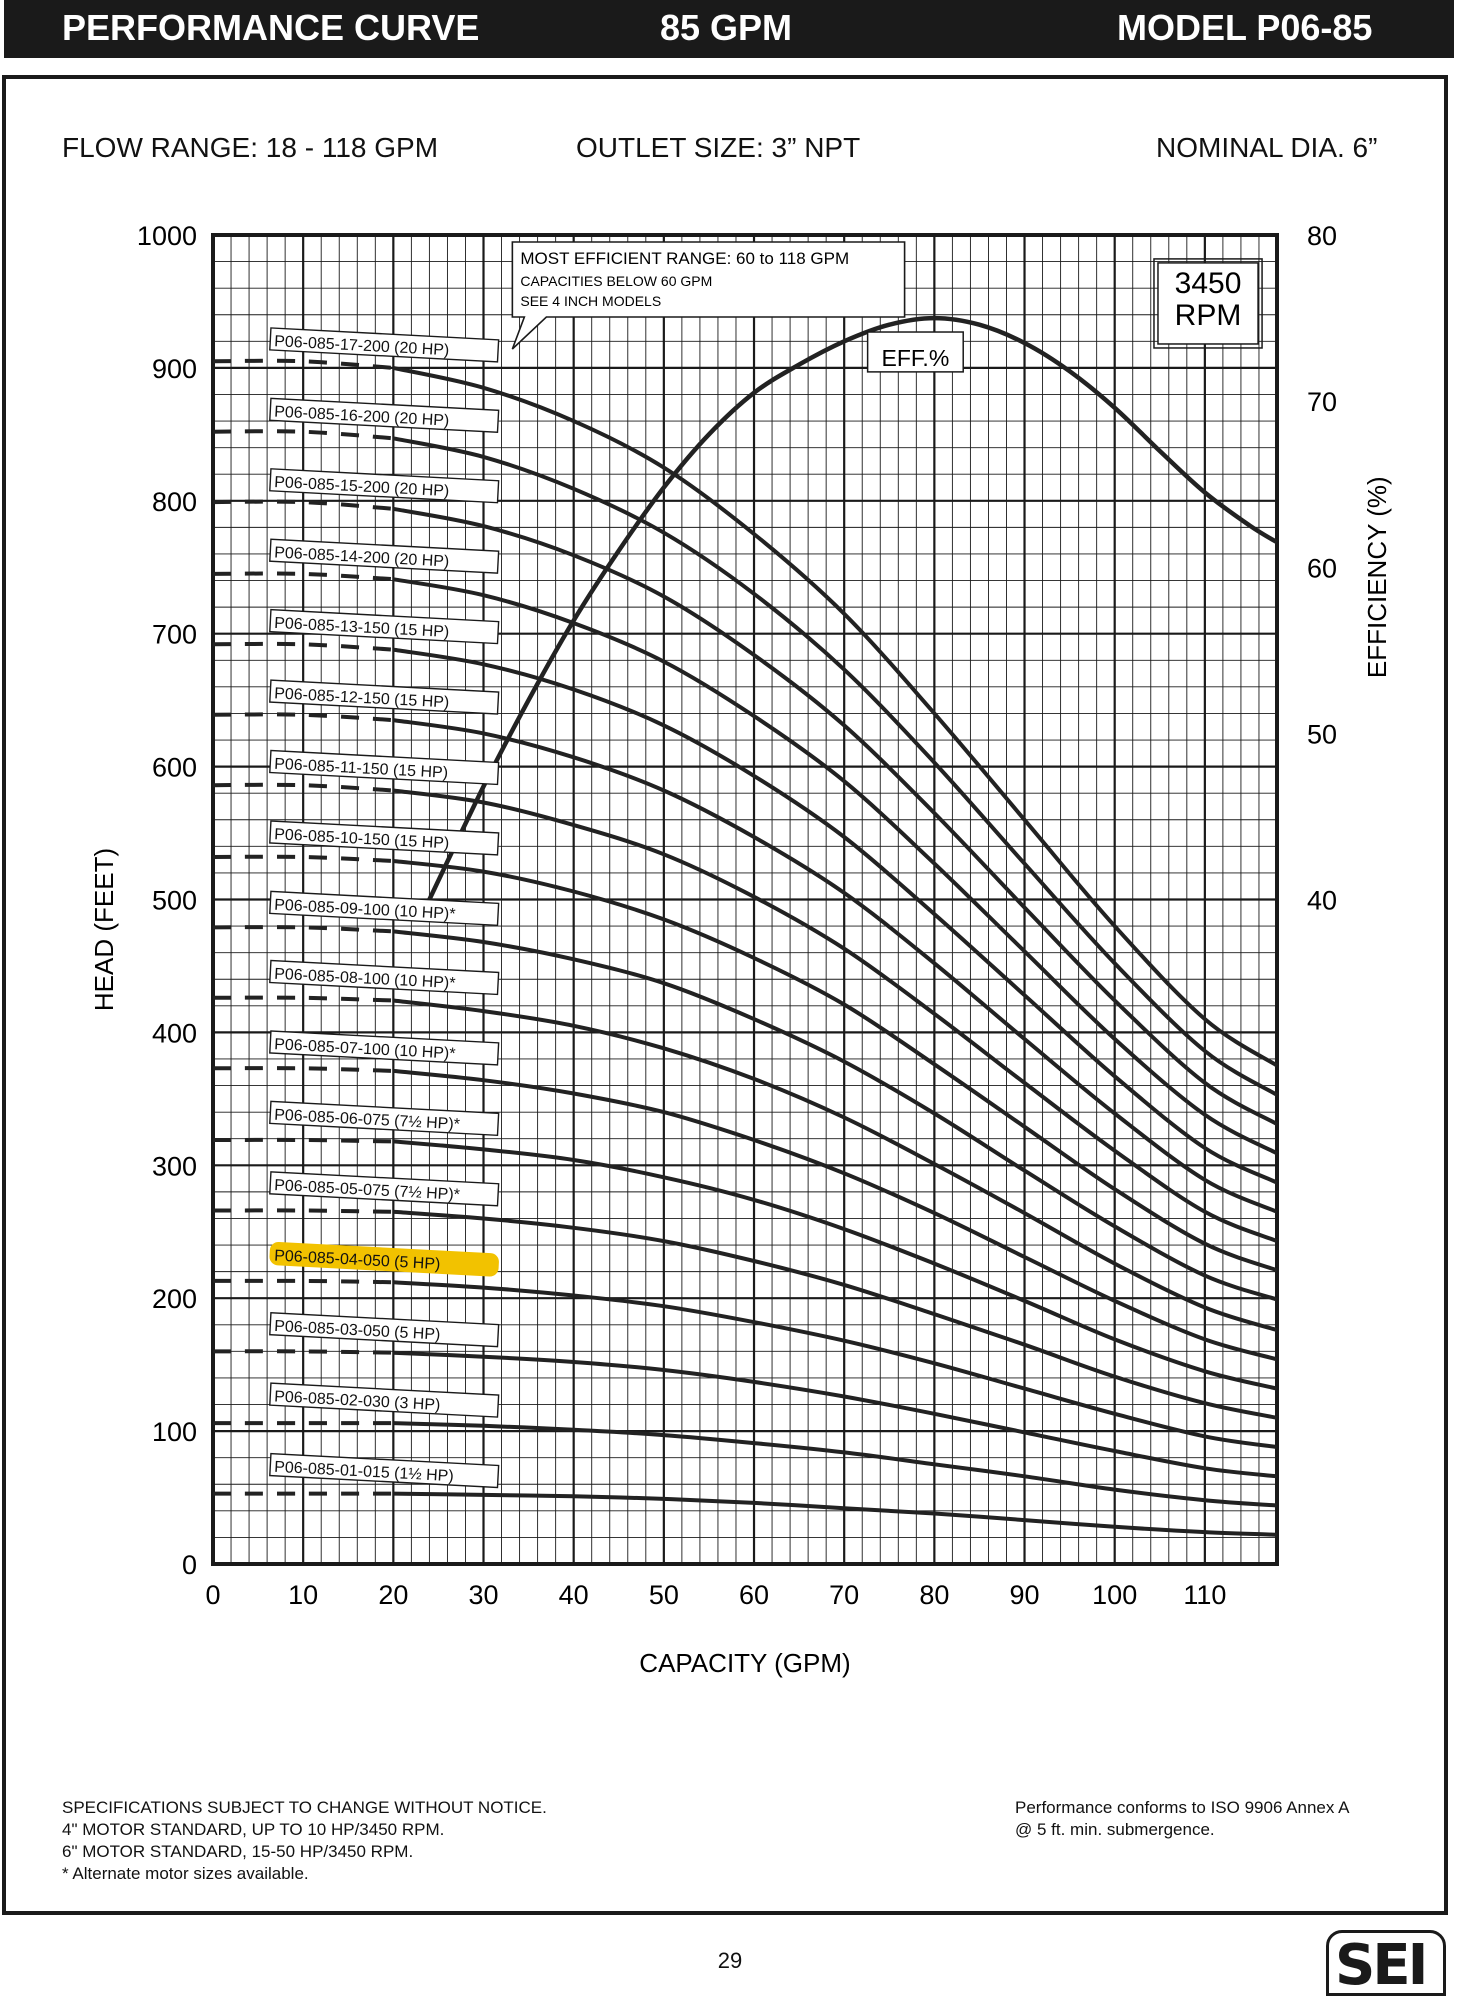  What do you see at coordinates (1025, 1595) in the screenshot?
I see `x-tick-label: 90` at bounding box center [1025, 1595].